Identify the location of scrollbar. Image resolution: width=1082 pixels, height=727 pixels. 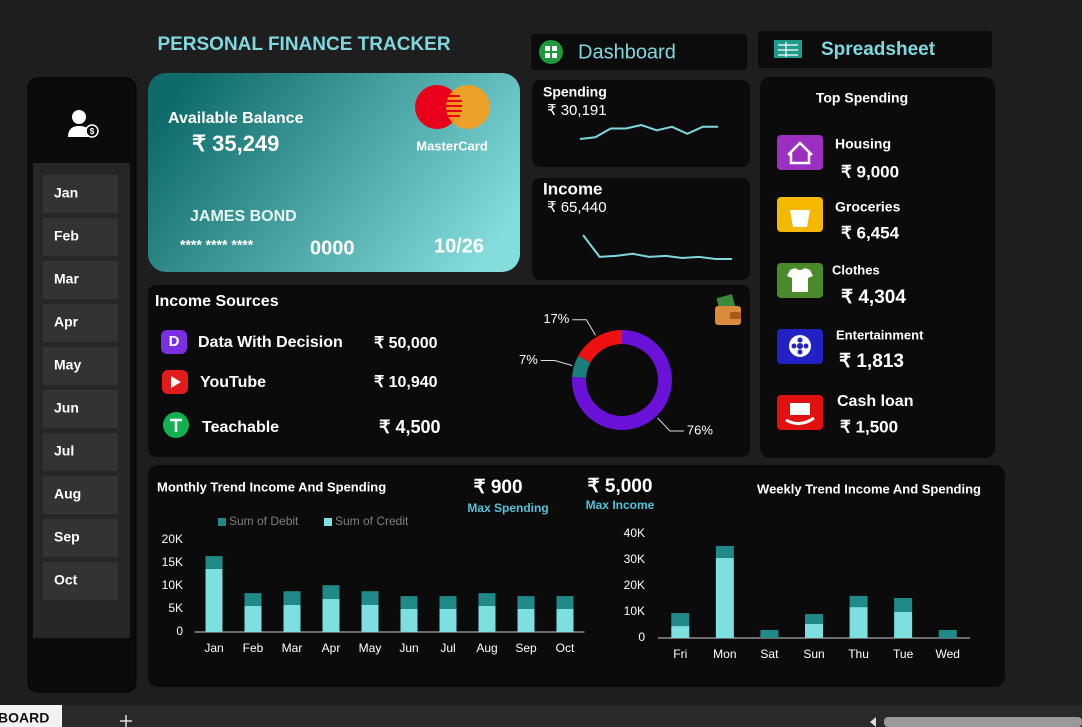
(983, 722).